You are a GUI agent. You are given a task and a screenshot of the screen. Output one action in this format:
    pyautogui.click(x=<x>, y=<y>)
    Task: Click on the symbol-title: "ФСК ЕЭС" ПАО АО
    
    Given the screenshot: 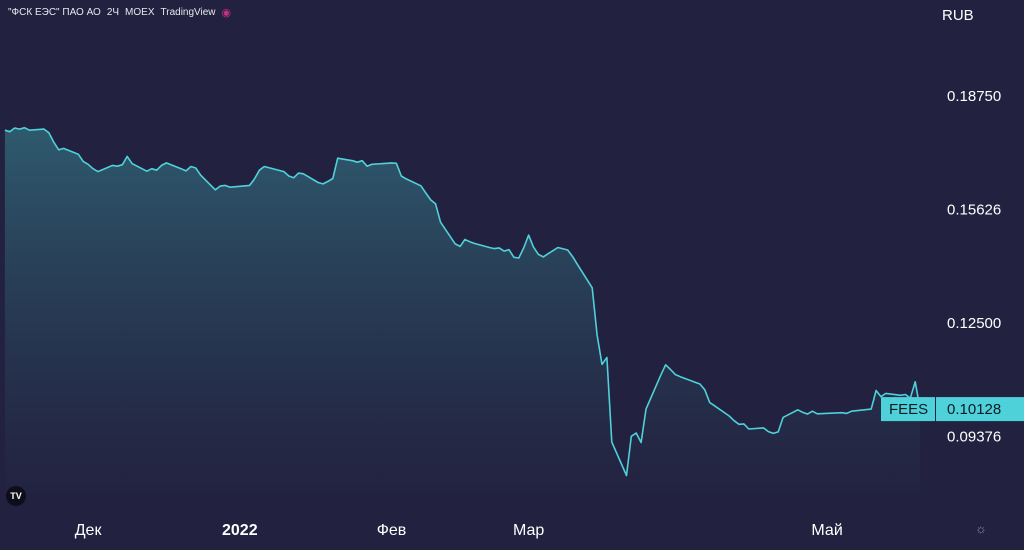 What is the action you would take?
    pyautogui.click(x=54, y=12)
    